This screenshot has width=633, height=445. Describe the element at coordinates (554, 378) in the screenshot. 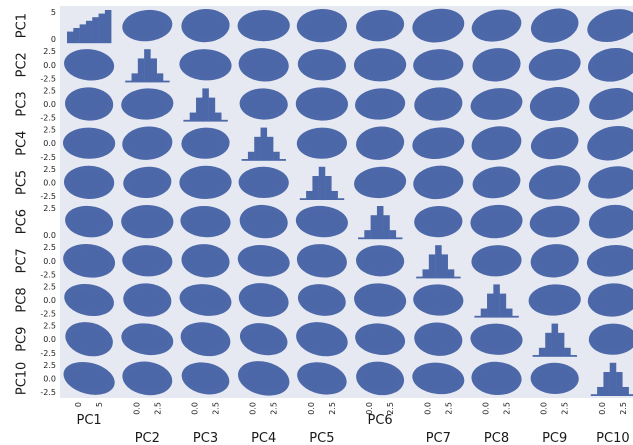

I see `cell-PC10-PC9` at that location.